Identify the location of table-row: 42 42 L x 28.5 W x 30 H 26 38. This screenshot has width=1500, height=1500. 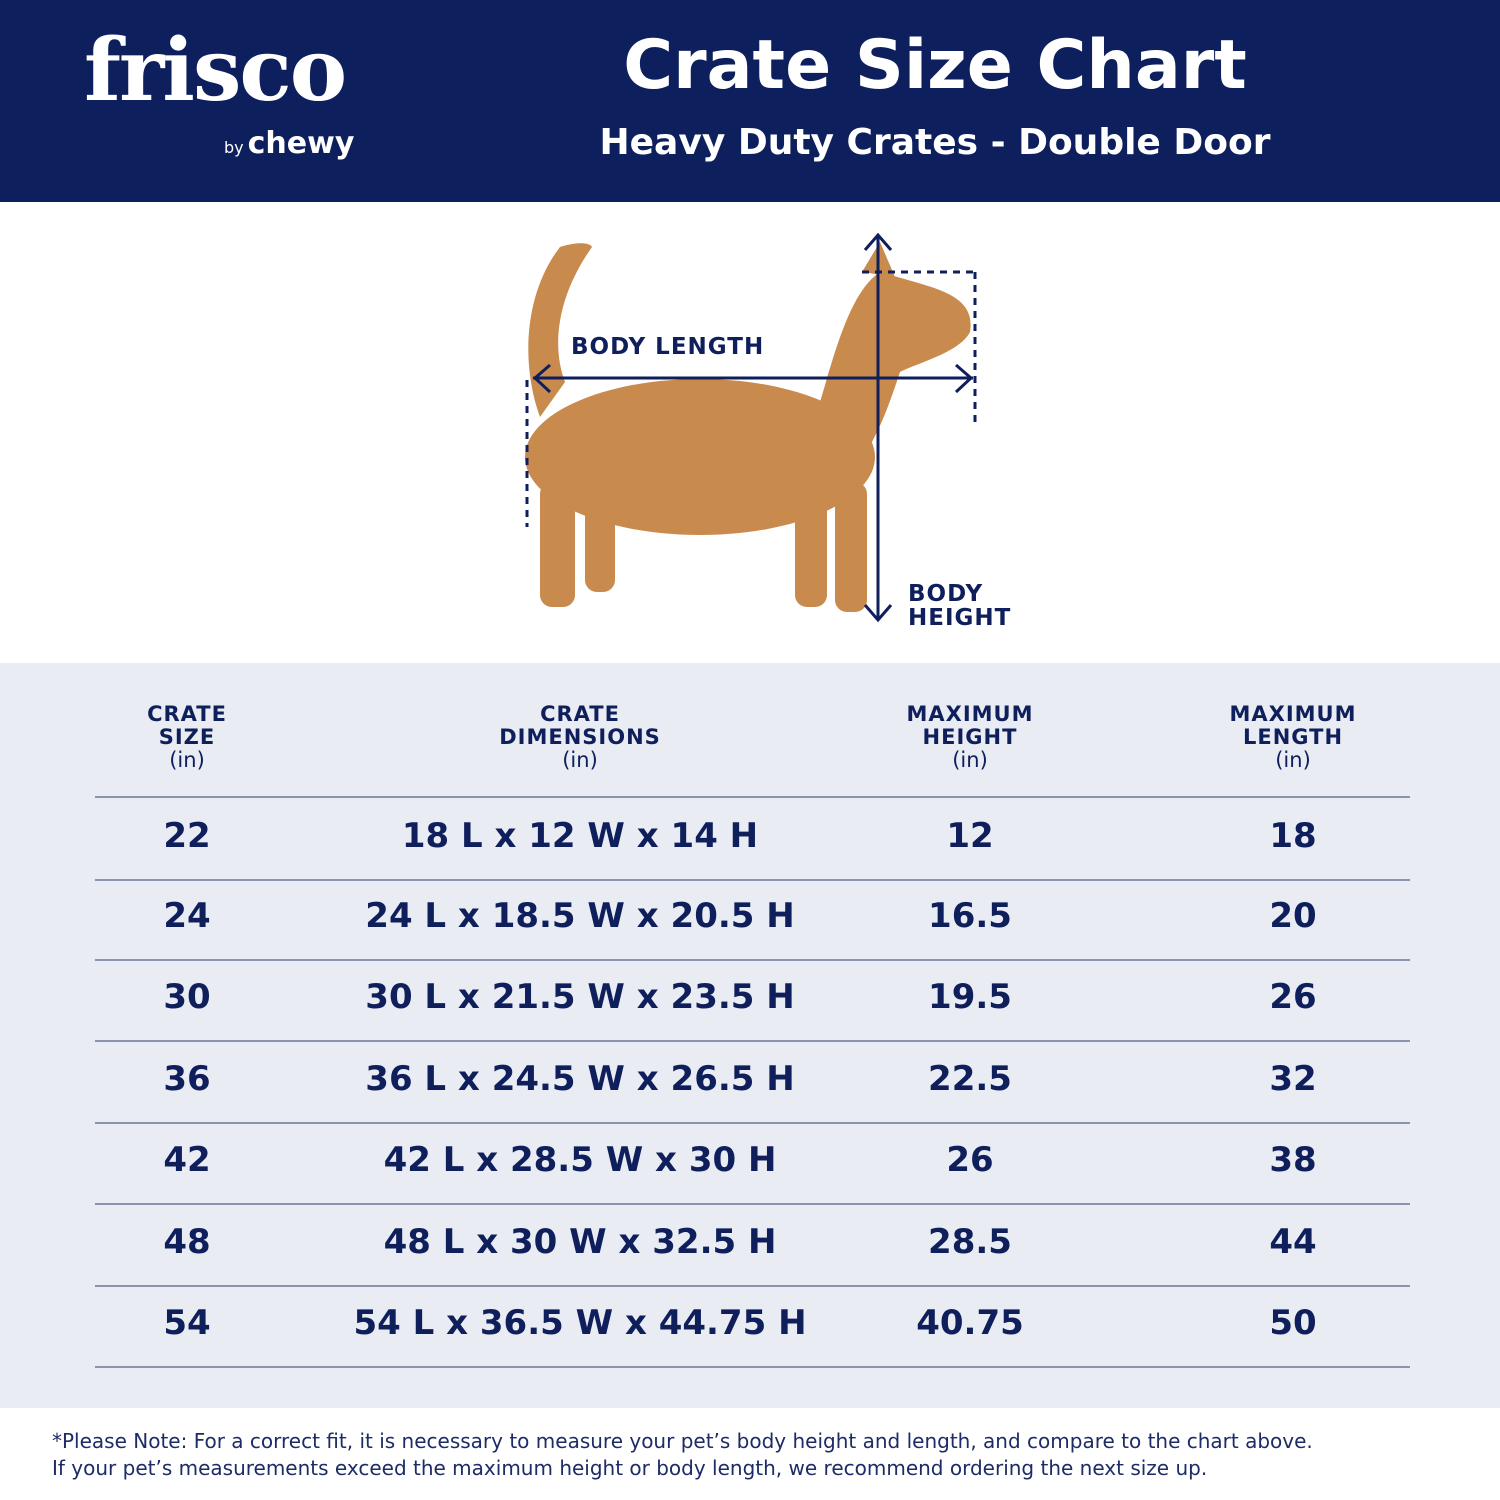
(752, 1163).